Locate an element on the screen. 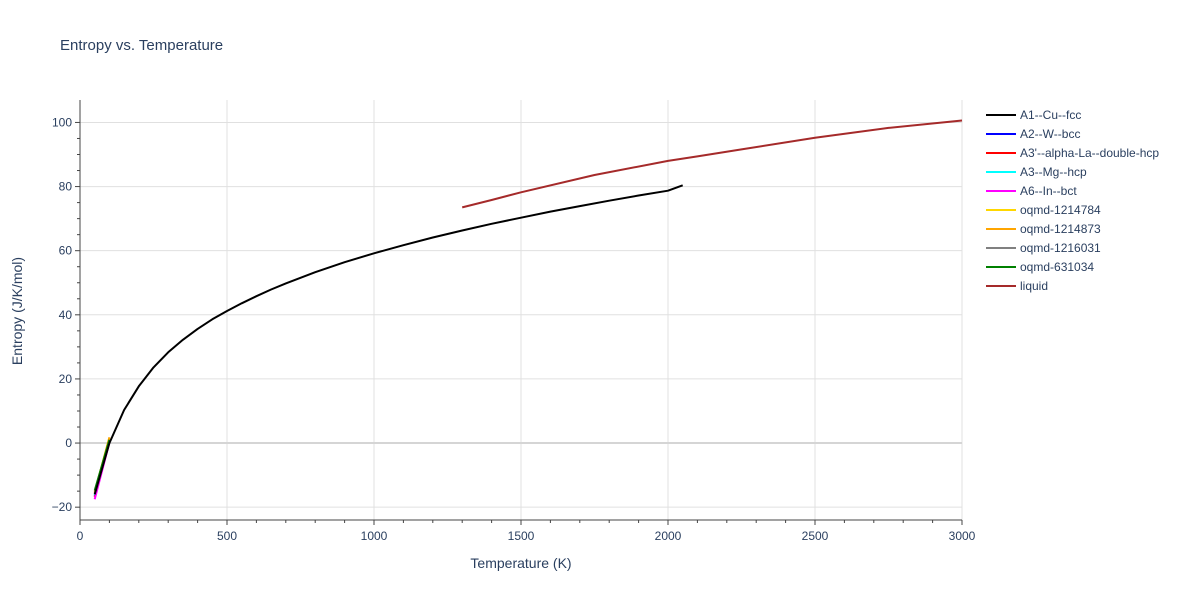  x-axis-ticks: 0 500 1000 1500 2000 2500 3000 is located at coordinates (526, 531).